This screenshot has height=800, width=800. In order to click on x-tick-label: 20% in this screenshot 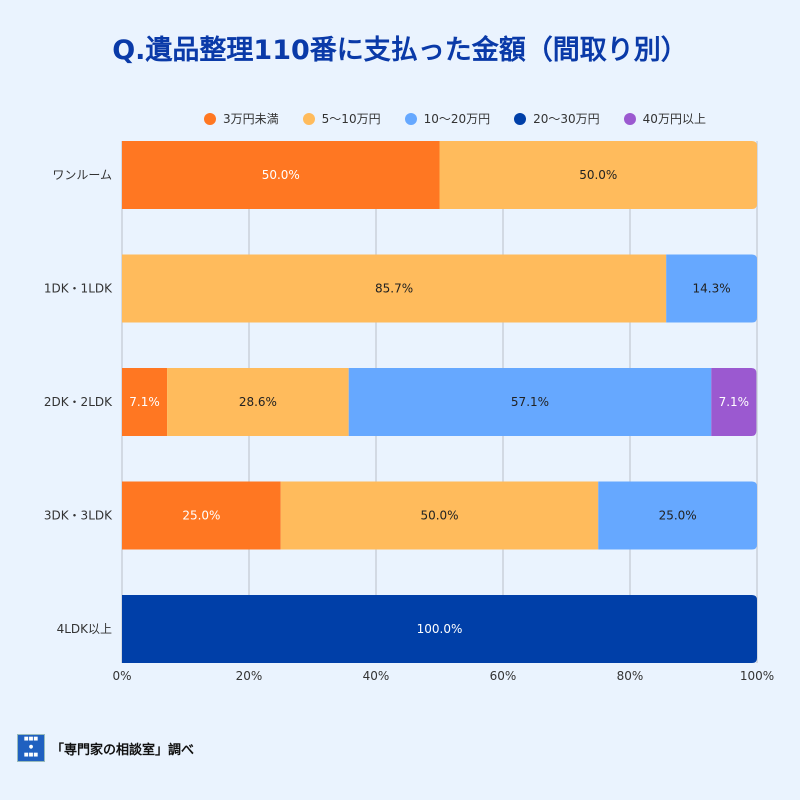, I will do `click(249, 676)`.